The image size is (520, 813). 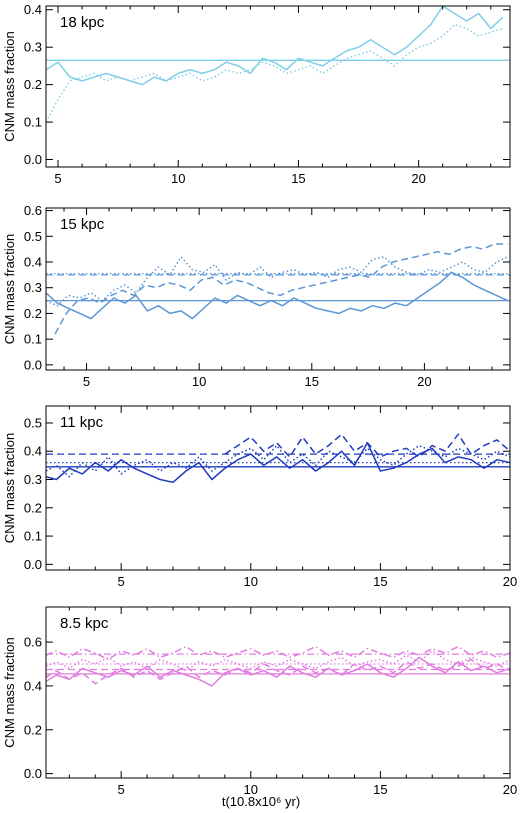 I want to click on series-line-dashdot, so click(x=278, y=653).